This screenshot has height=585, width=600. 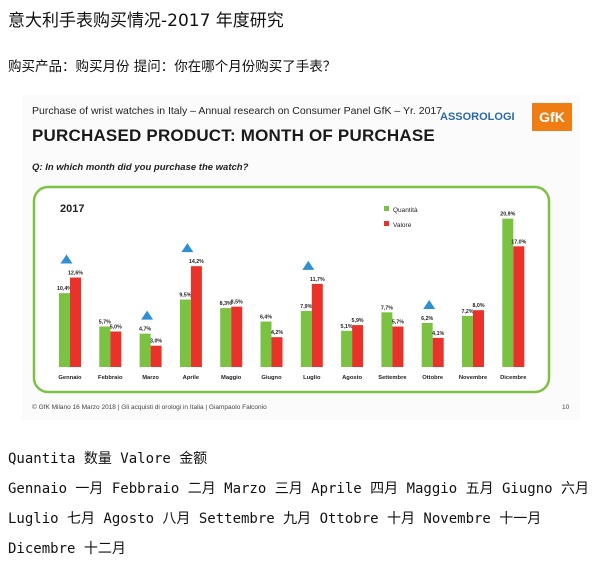 What do you see at coordinates (105, 346) in the screenshot?
I see `bar-quantita-febbraio` at bounding box center [105, 346].